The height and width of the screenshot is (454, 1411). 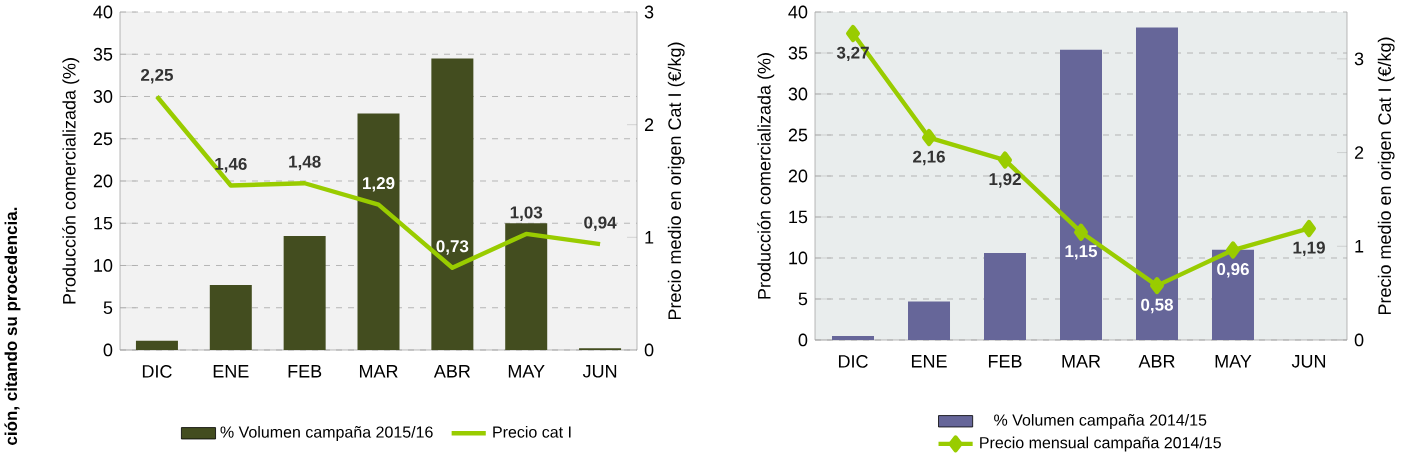 What do you see at coordinates (231, 165) in the screenshot?
I see `data-label: 1,46` at bounding box center [231, 165].